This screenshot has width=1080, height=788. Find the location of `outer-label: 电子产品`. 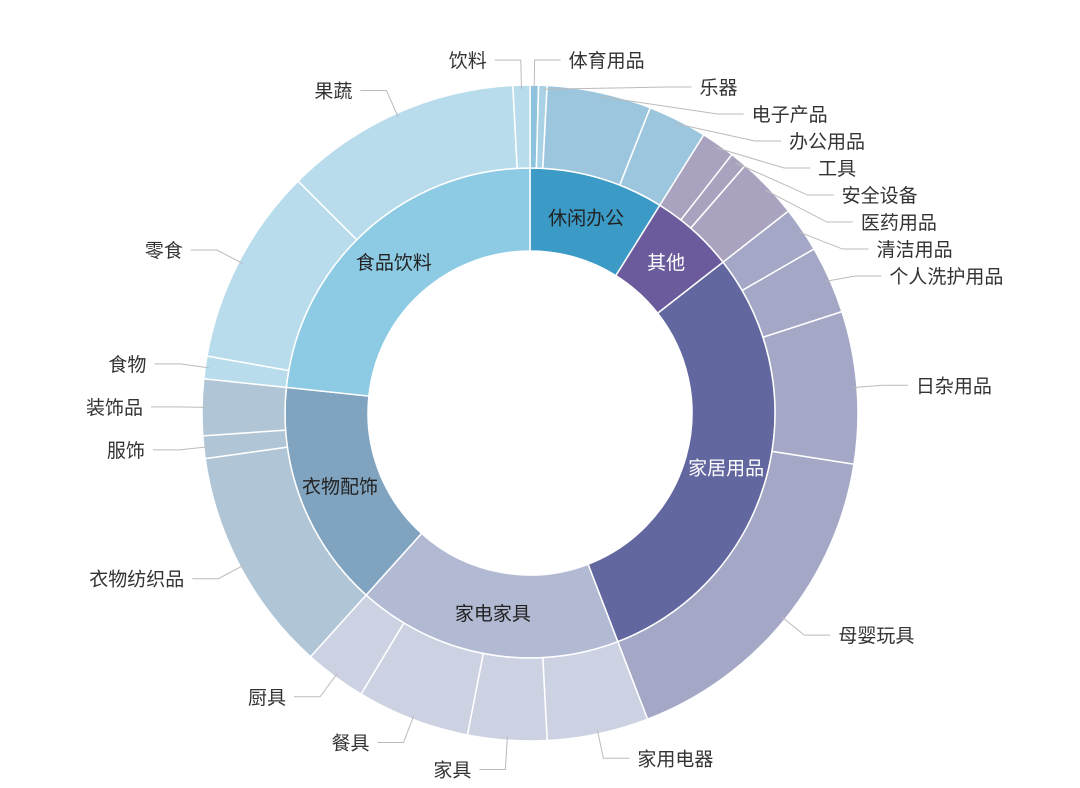

outer-label: 电子产品 is located at coordinates (790, 115).